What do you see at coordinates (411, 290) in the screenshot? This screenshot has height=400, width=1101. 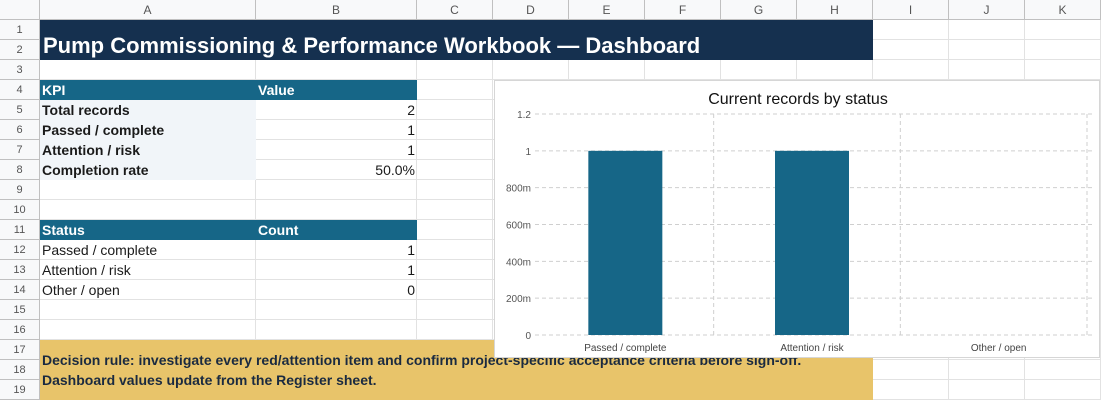 I see `status-count-other: 0` at bounding box center [411, 290].